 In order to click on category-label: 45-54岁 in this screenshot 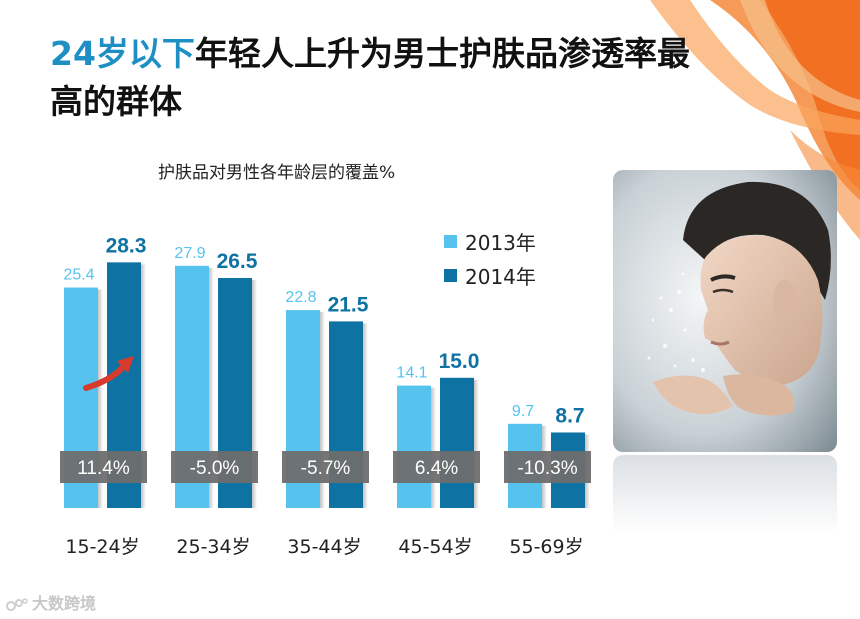, I will do `click(435, 547)`.